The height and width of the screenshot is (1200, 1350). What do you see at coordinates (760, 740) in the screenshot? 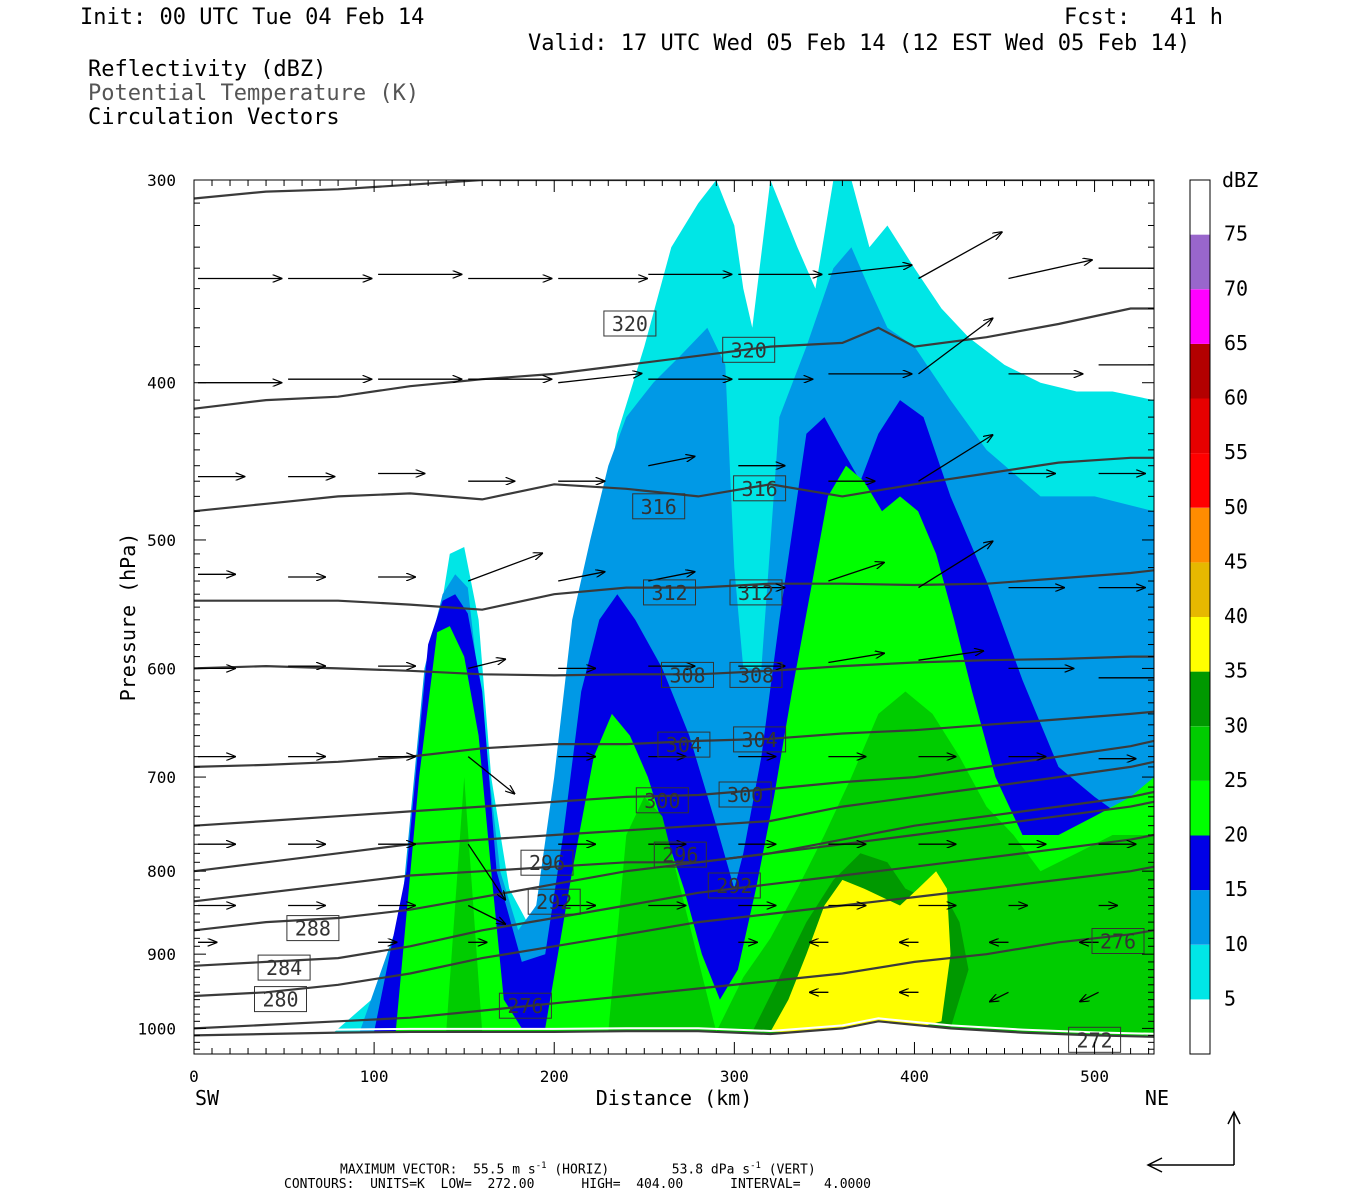
I see `theta-label-9: 304` at bounding box center [760, 740].